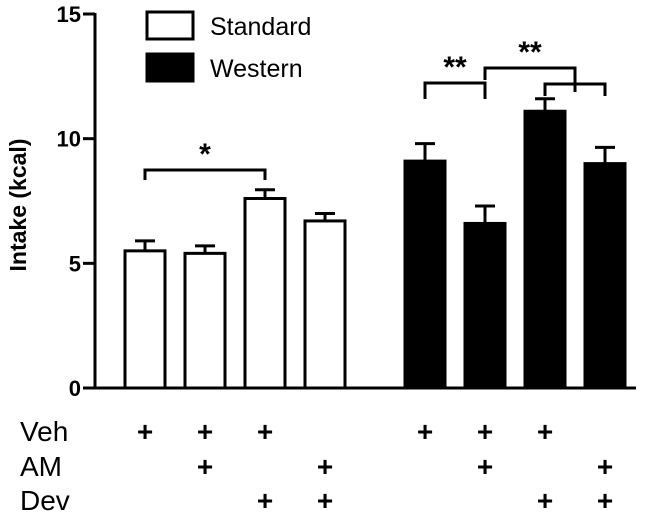  What do you see at coordinates (75, 388) in the screenshot?
I see `y-tick-label: 0` at bounding box center [75, 388].